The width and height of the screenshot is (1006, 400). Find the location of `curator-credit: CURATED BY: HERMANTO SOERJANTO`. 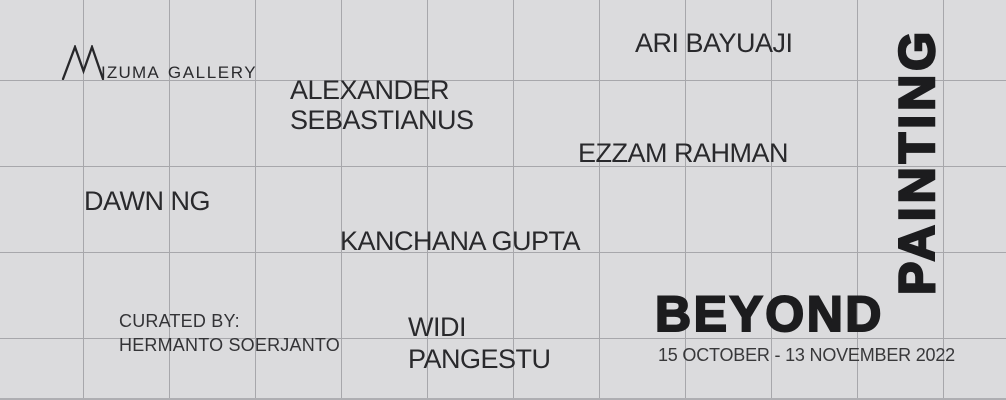

curator-credit: CURATED BY: HERMANTO SOERJANTO is located at coordinates (229, 333).